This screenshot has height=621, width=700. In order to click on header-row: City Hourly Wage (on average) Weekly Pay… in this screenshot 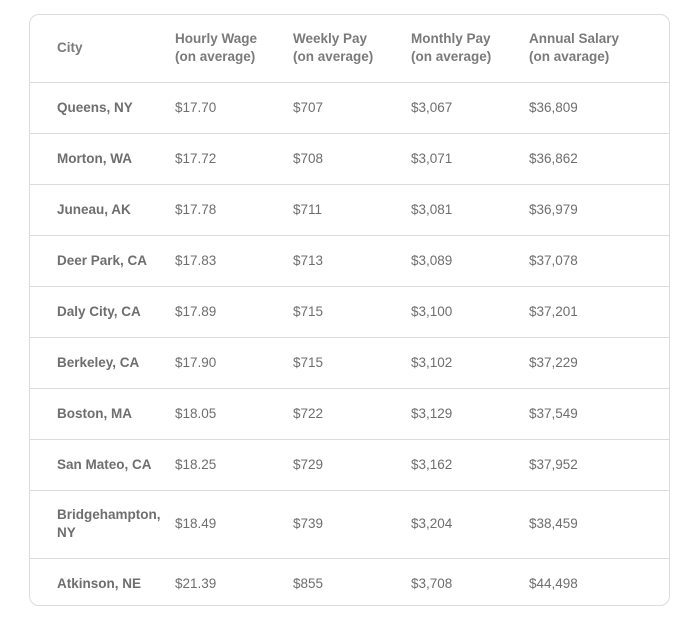, I will do `click(349, 49)`.